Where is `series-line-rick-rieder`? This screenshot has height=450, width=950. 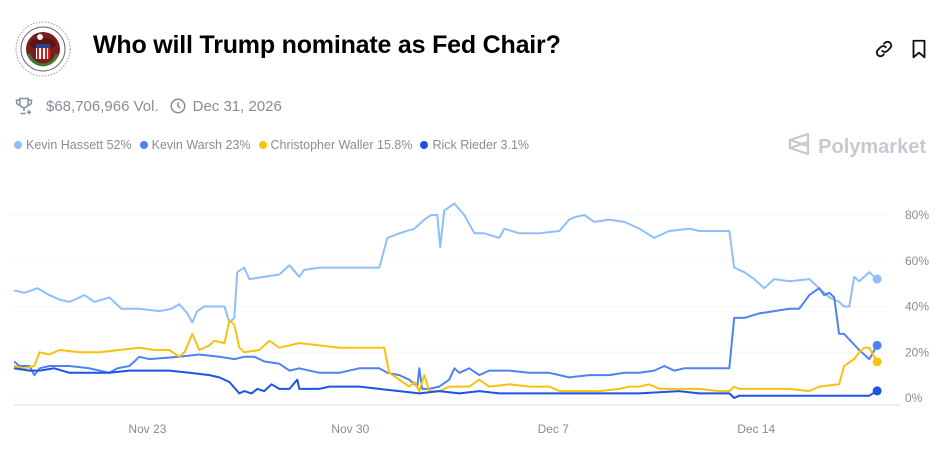
series-line-rick-rieder is located at coordinates (445, 383).